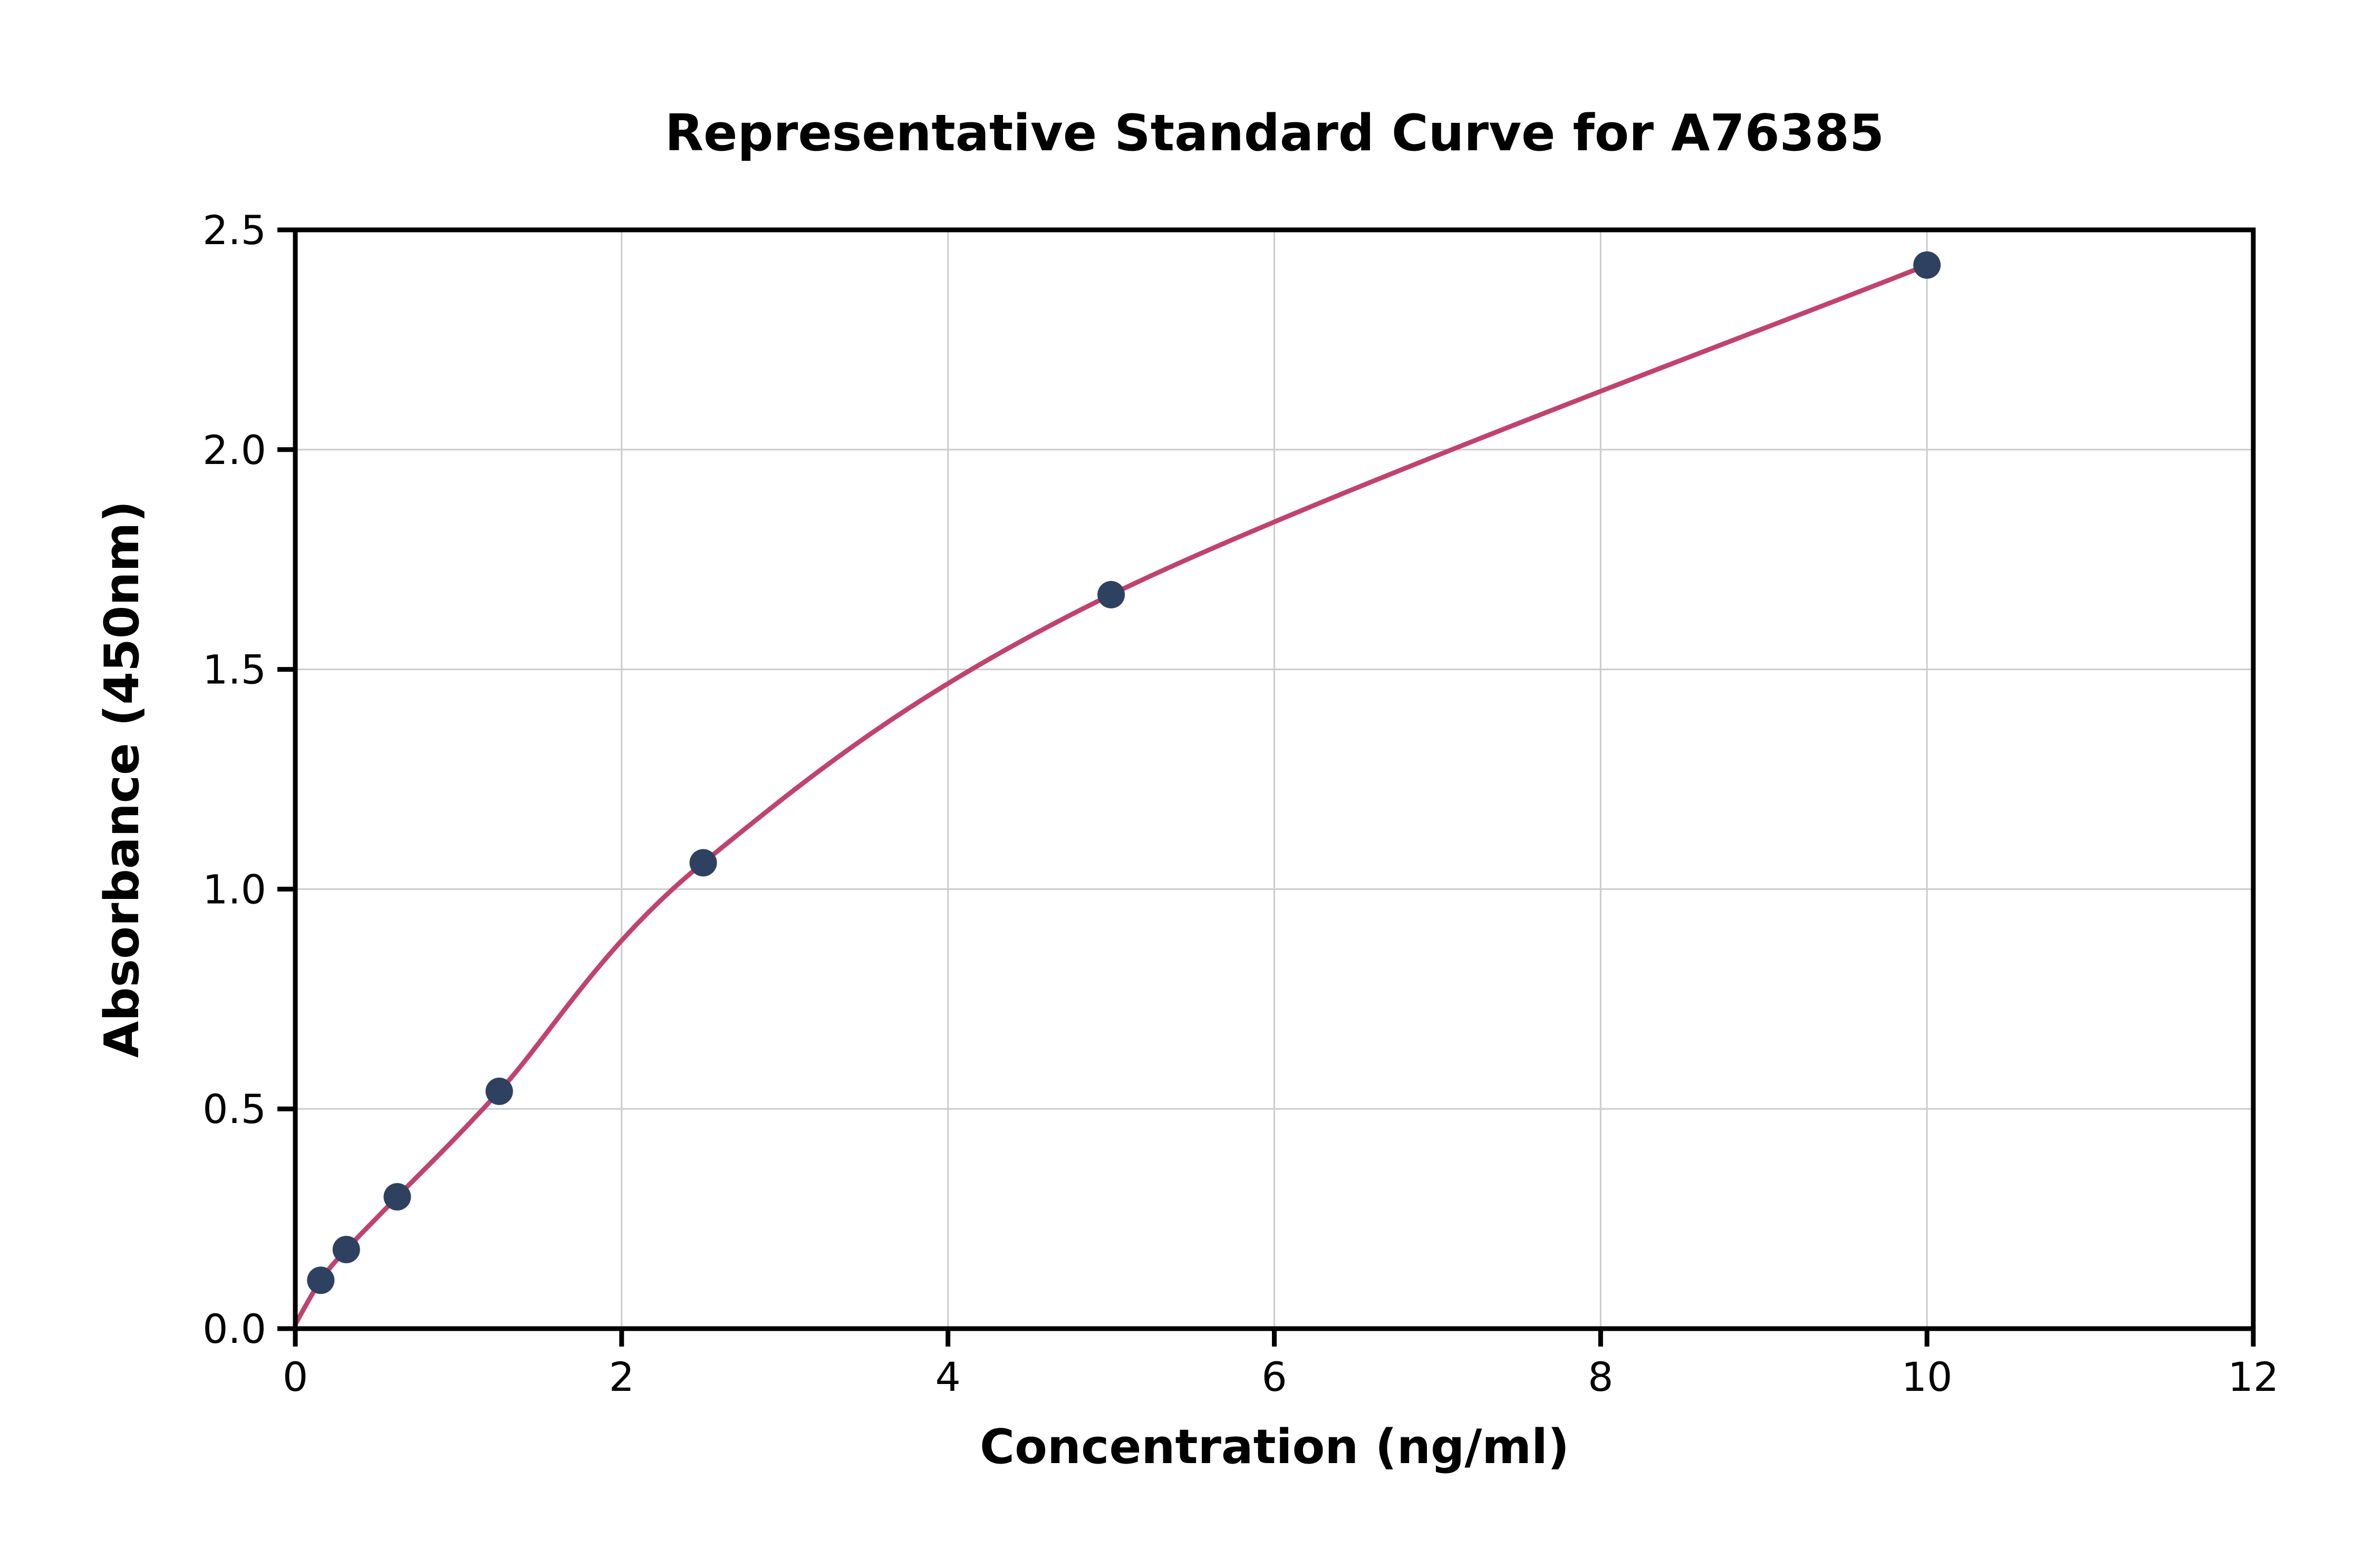  What do you see at coordinates (295, 1376) in the screenshot?
I see `x-tick-label: 0` at bounding box center [295, 1376].